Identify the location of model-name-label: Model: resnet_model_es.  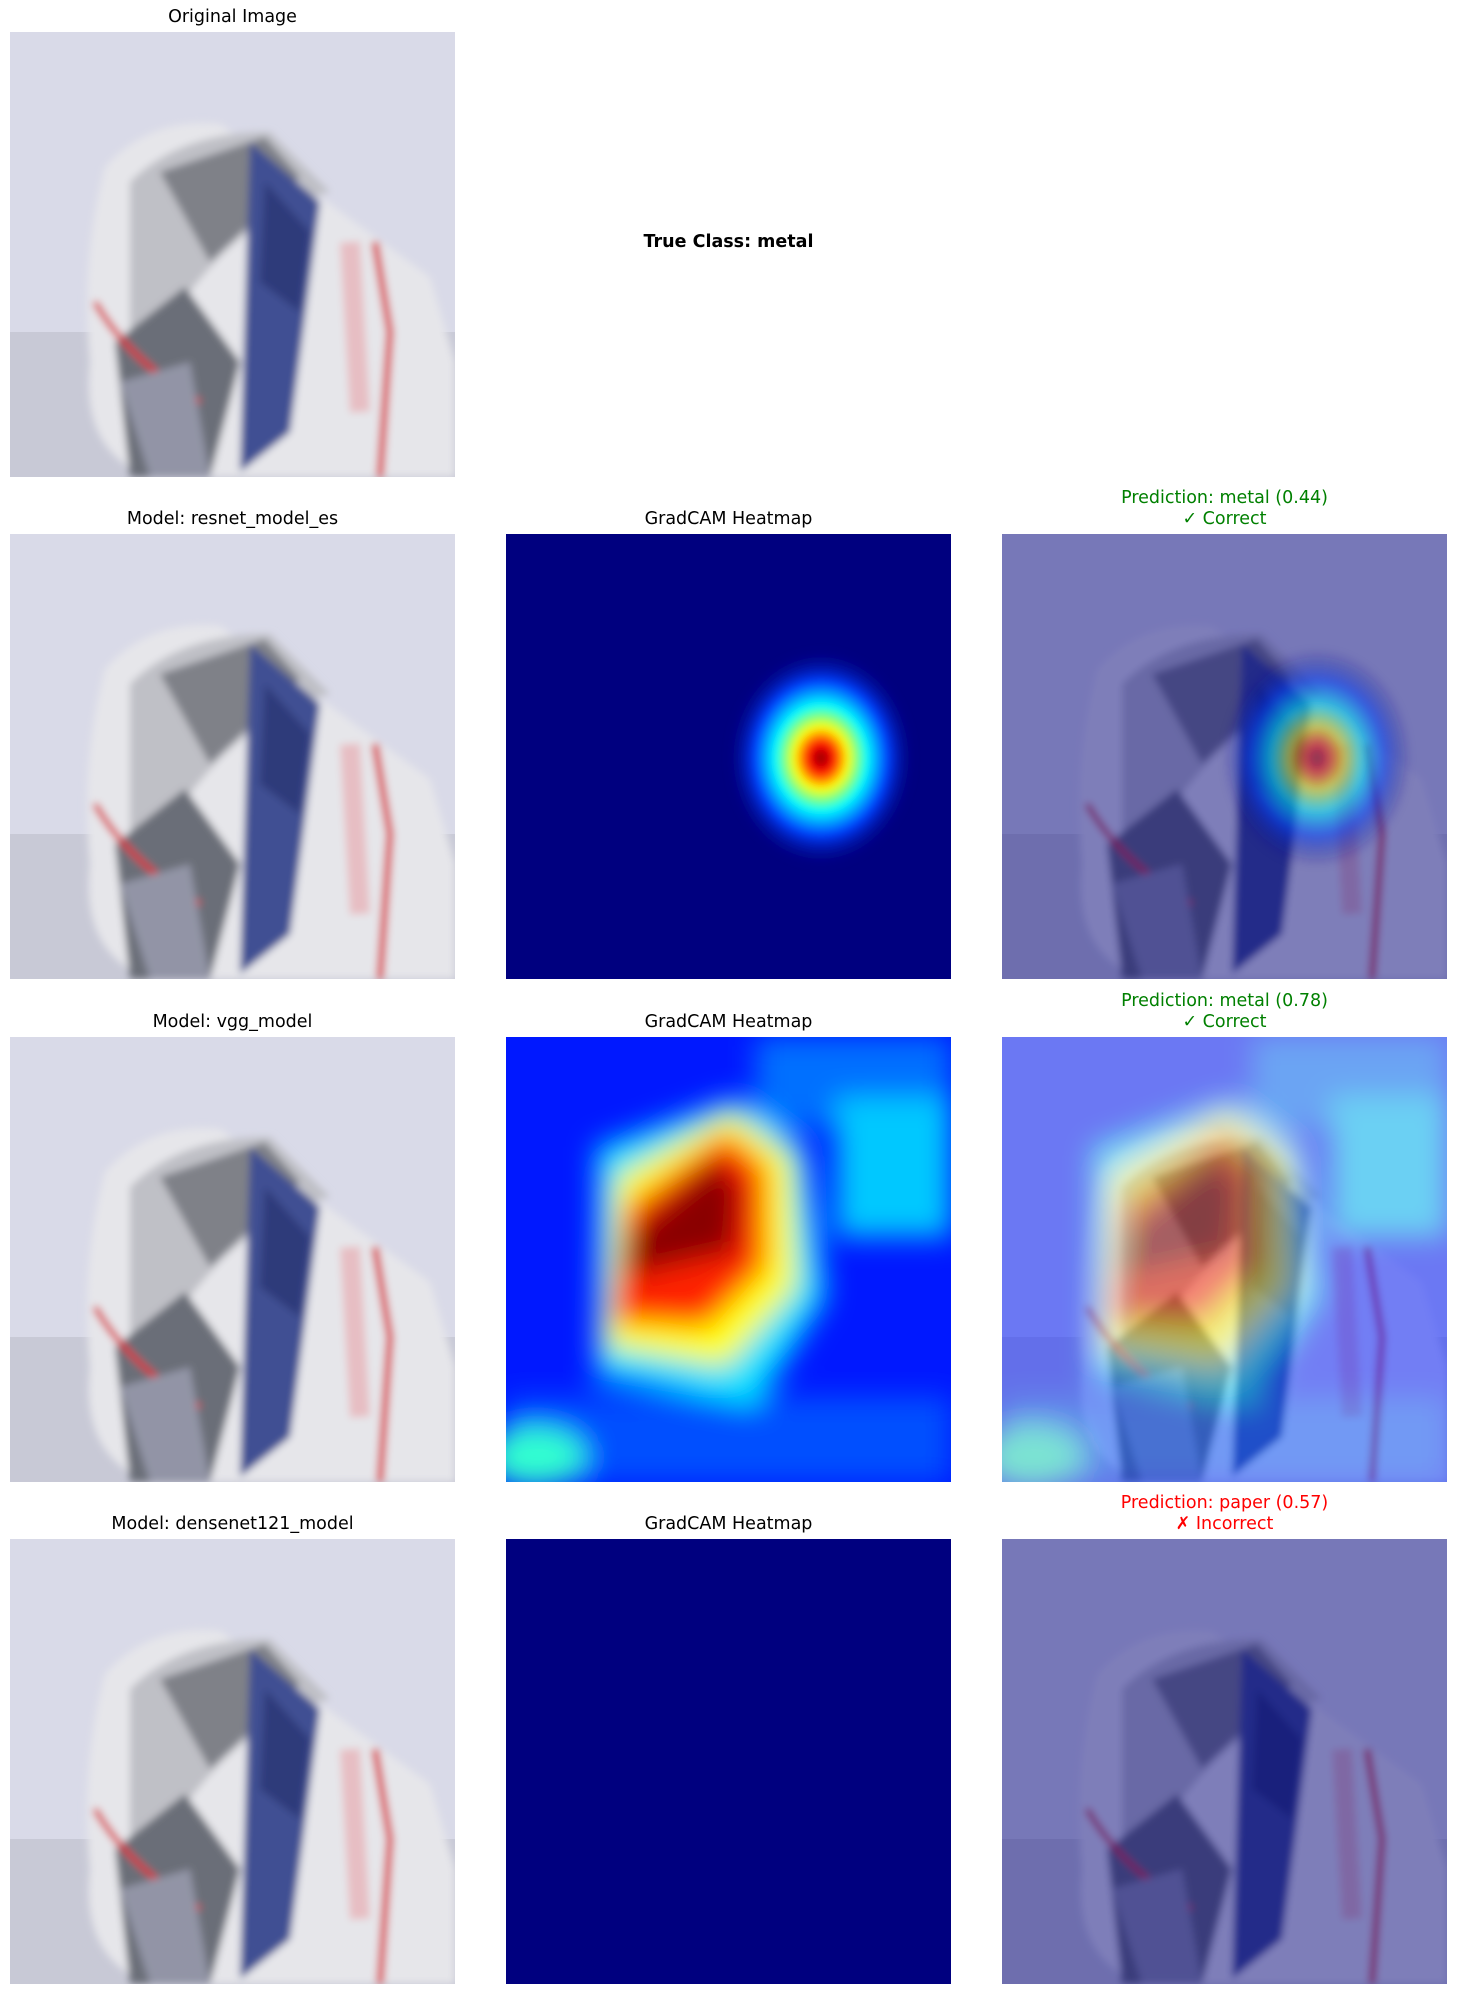
(232, 519).